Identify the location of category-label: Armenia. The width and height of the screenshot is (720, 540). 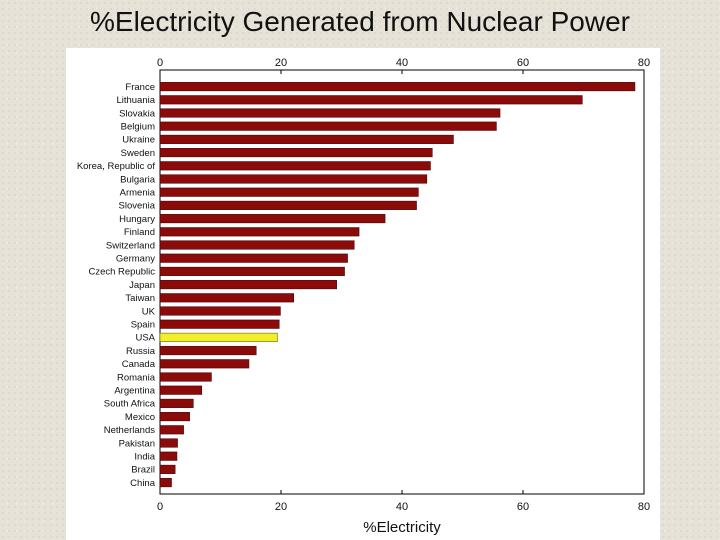
(138, 193).